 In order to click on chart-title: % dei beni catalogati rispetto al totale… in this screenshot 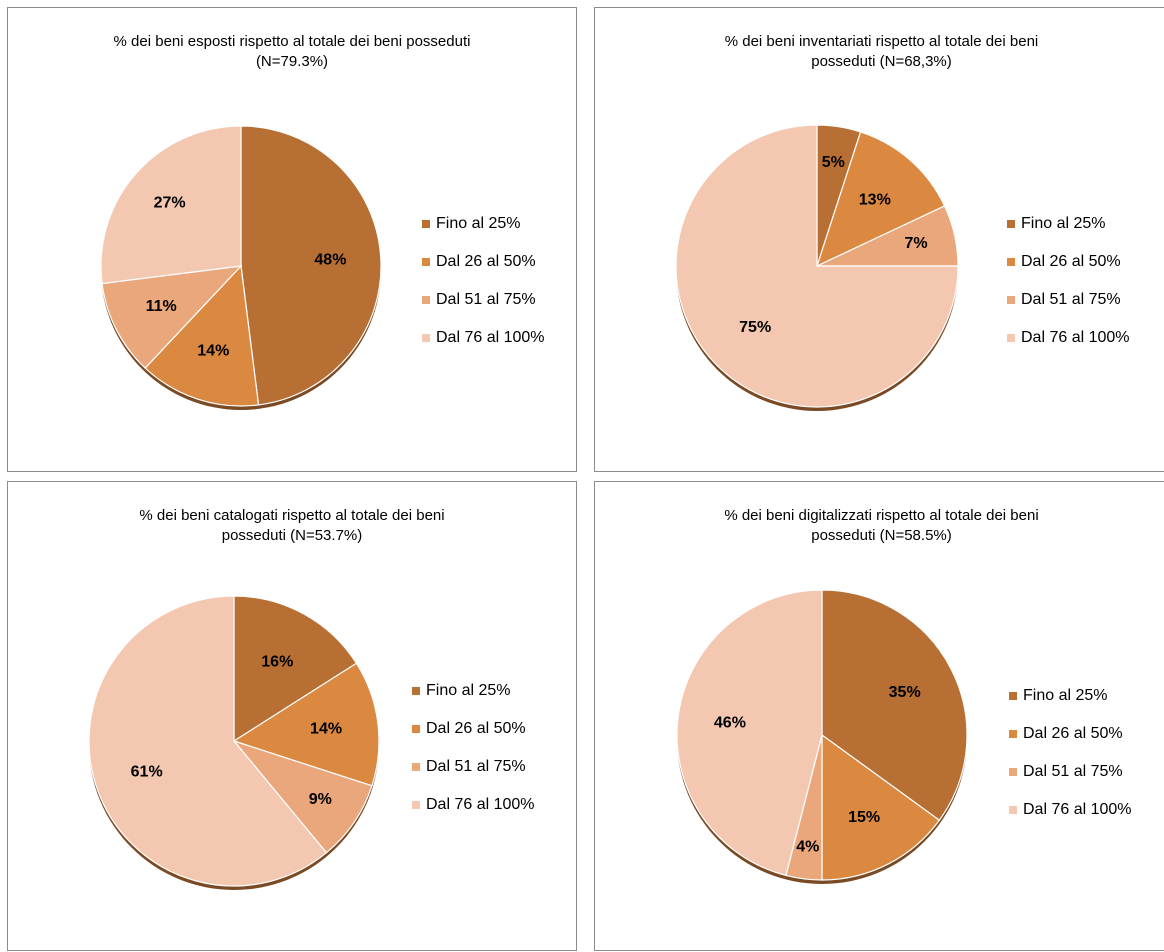, I will do `click(292, 526)`.